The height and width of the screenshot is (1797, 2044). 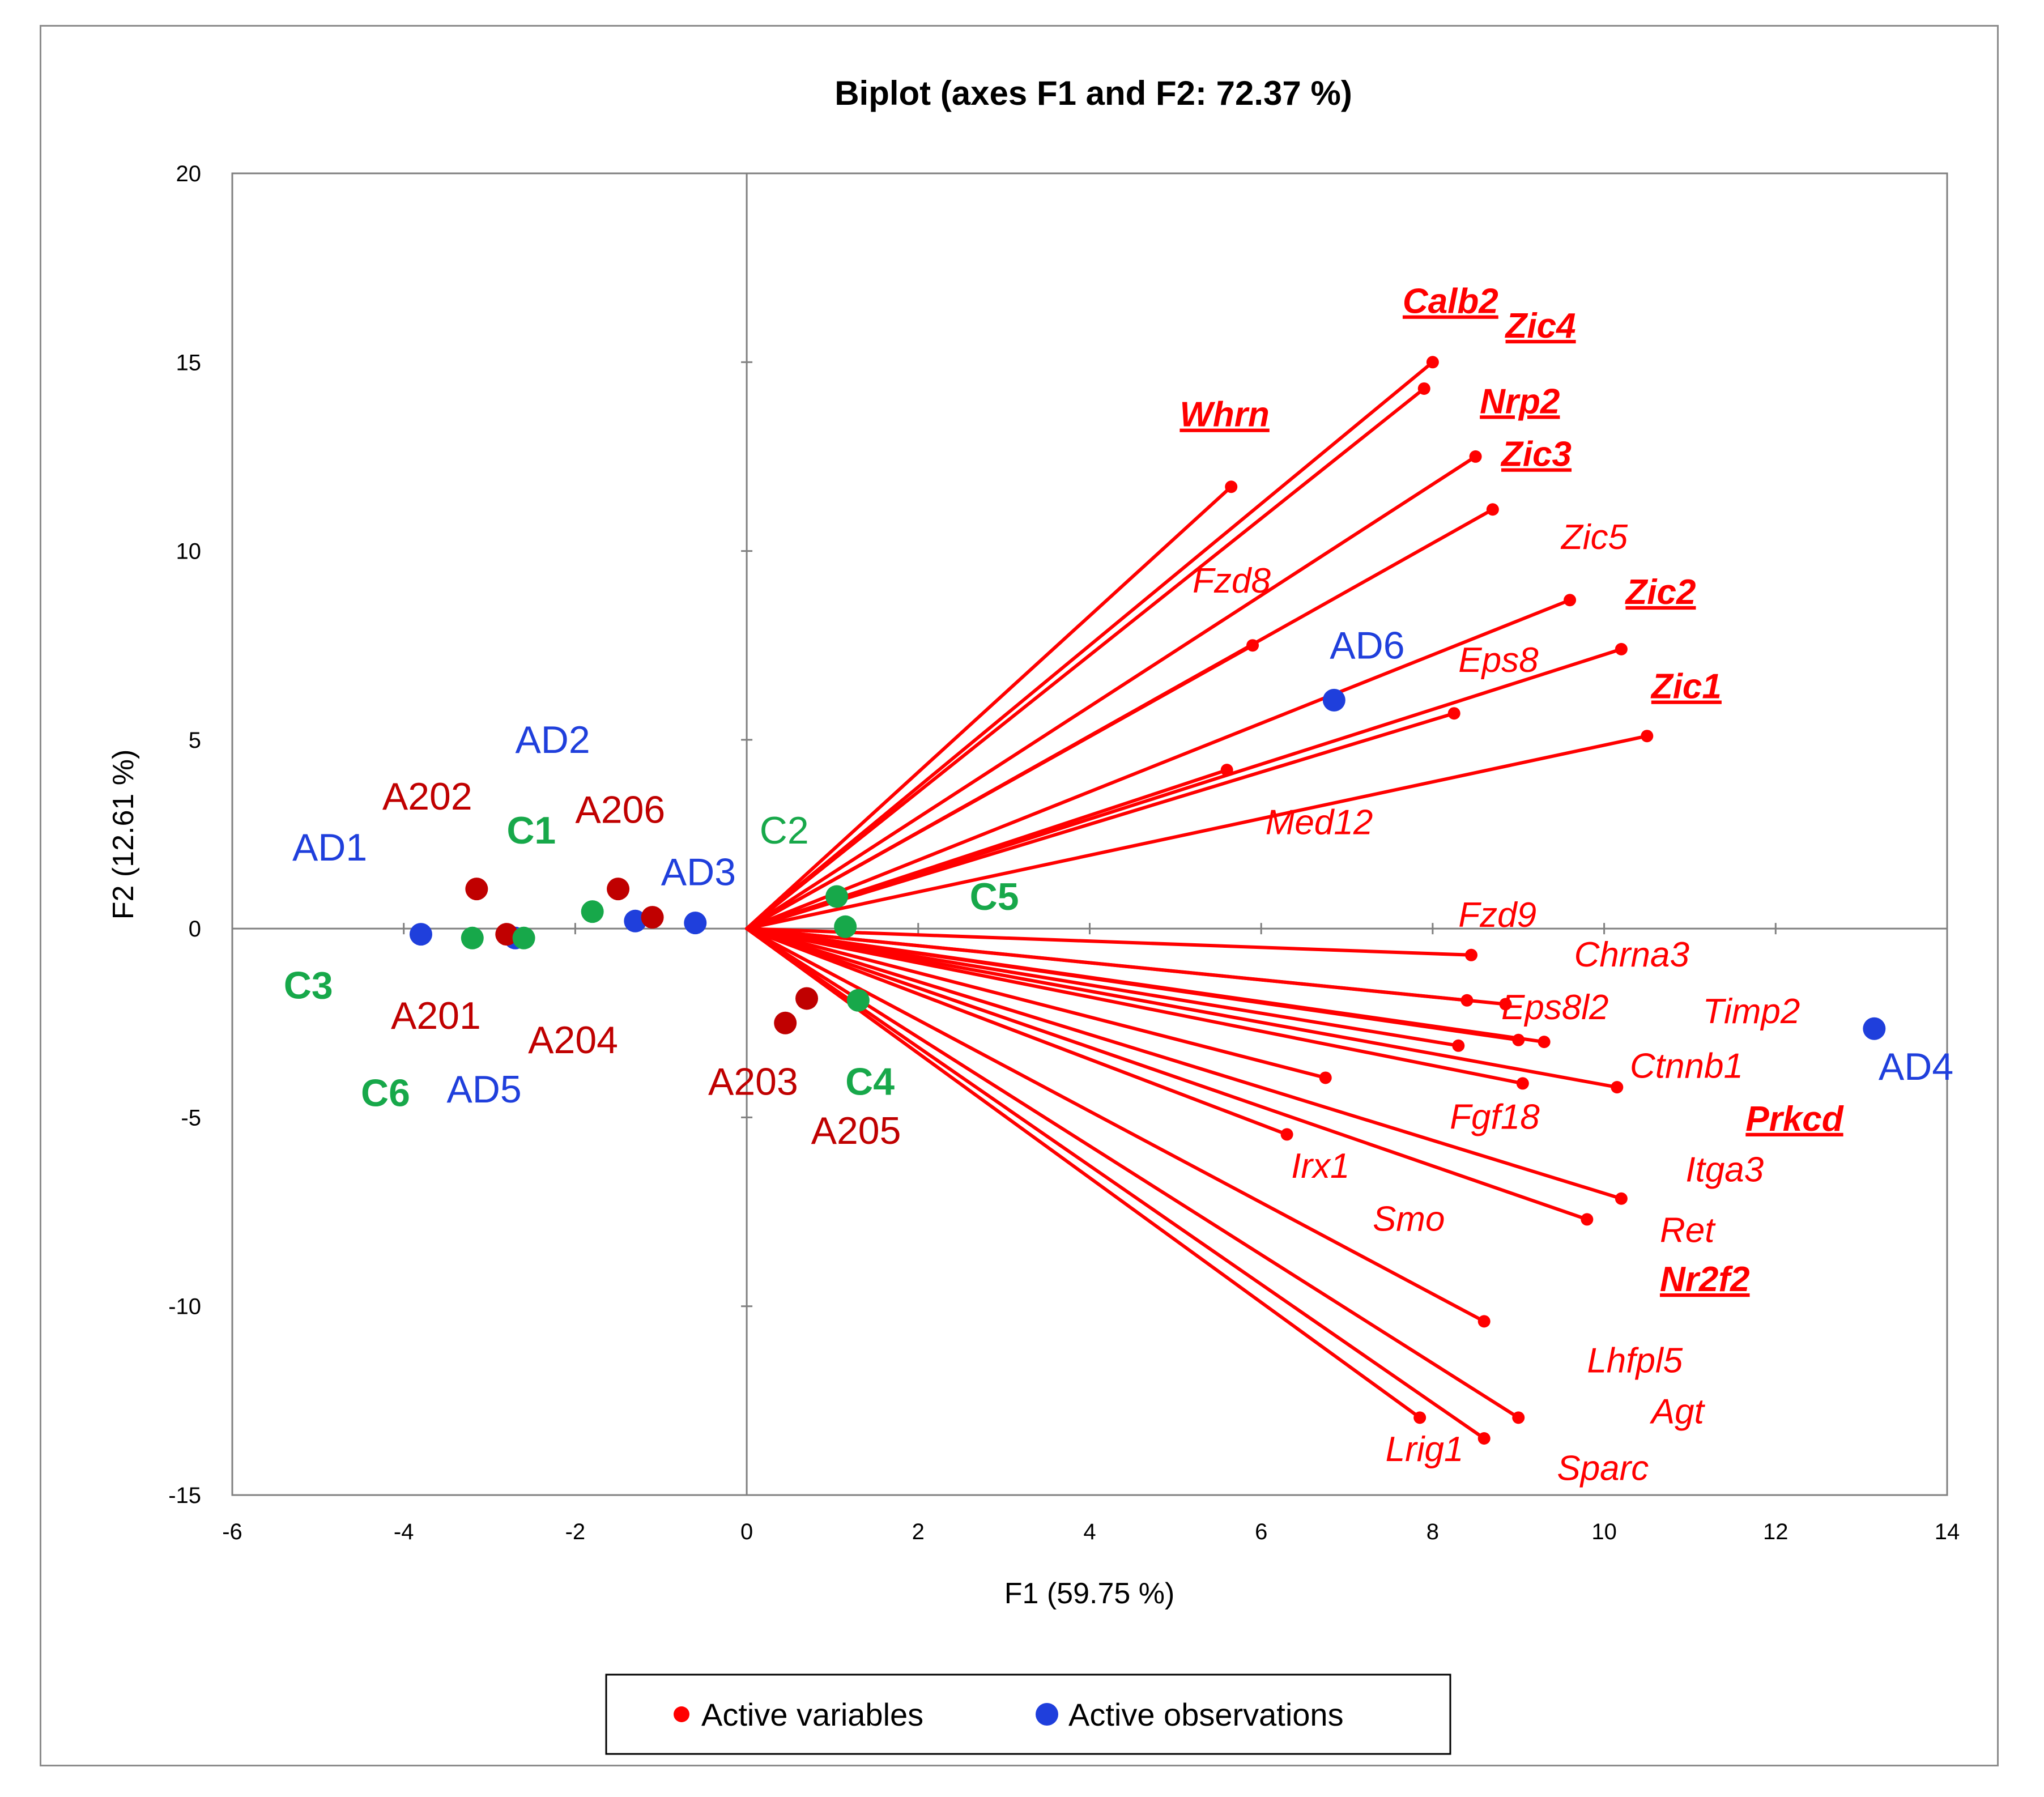 What do you see at coordinates (753, 1081) in the screenshot?
I see `observation-label-a203: A203` at bounding box center [753, 1081].